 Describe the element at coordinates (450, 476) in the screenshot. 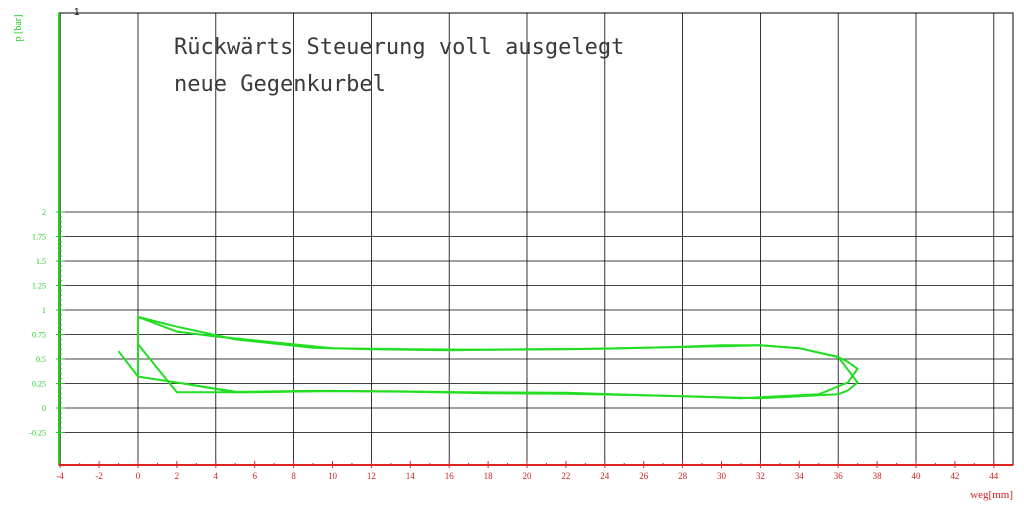

I see `x-tick-label: 16` at that location.